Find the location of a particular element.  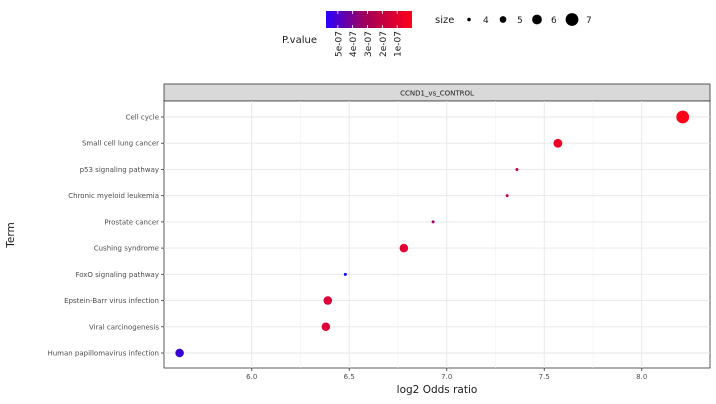

color-legend: P.value 5e-07 4e-07 3e-07 2e-07 1e-07 is located at coordinates (347, 34).